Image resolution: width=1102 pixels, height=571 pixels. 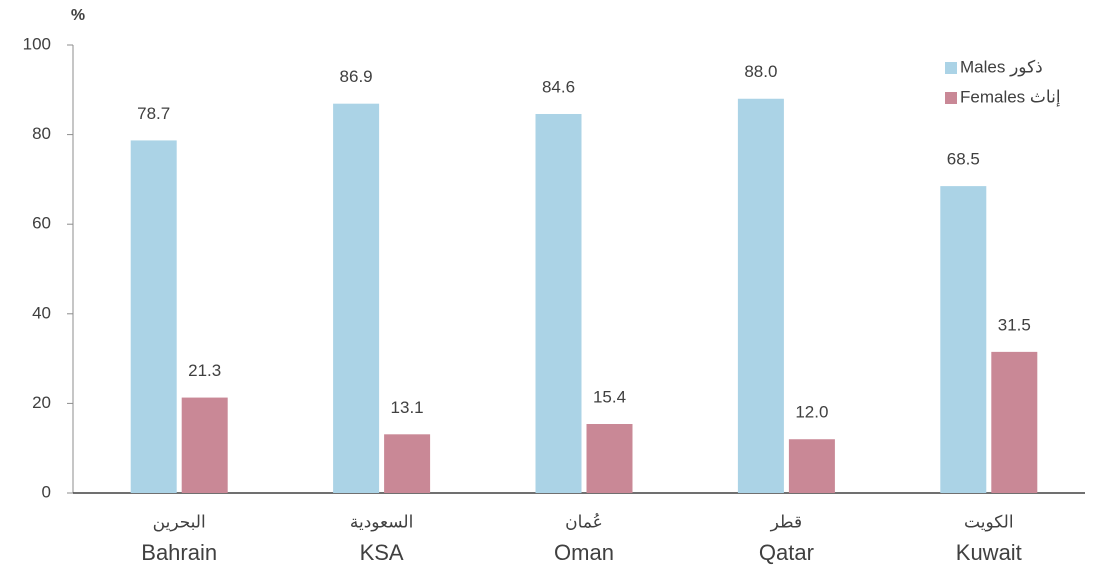 What do you see at coordinates (1001, 66) in the screenshot?
I see `legend-label: Males ذكور` at bounding box center [1001, 66].